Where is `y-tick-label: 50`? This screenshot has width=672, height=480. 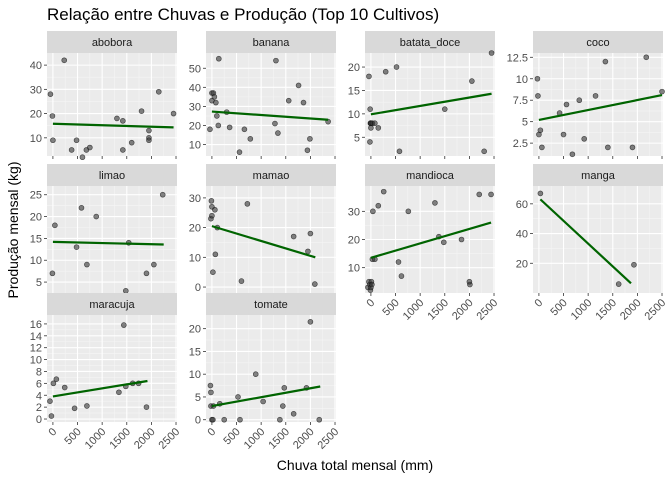 y-tick-label: 50 is located at coordinates (195, 69).